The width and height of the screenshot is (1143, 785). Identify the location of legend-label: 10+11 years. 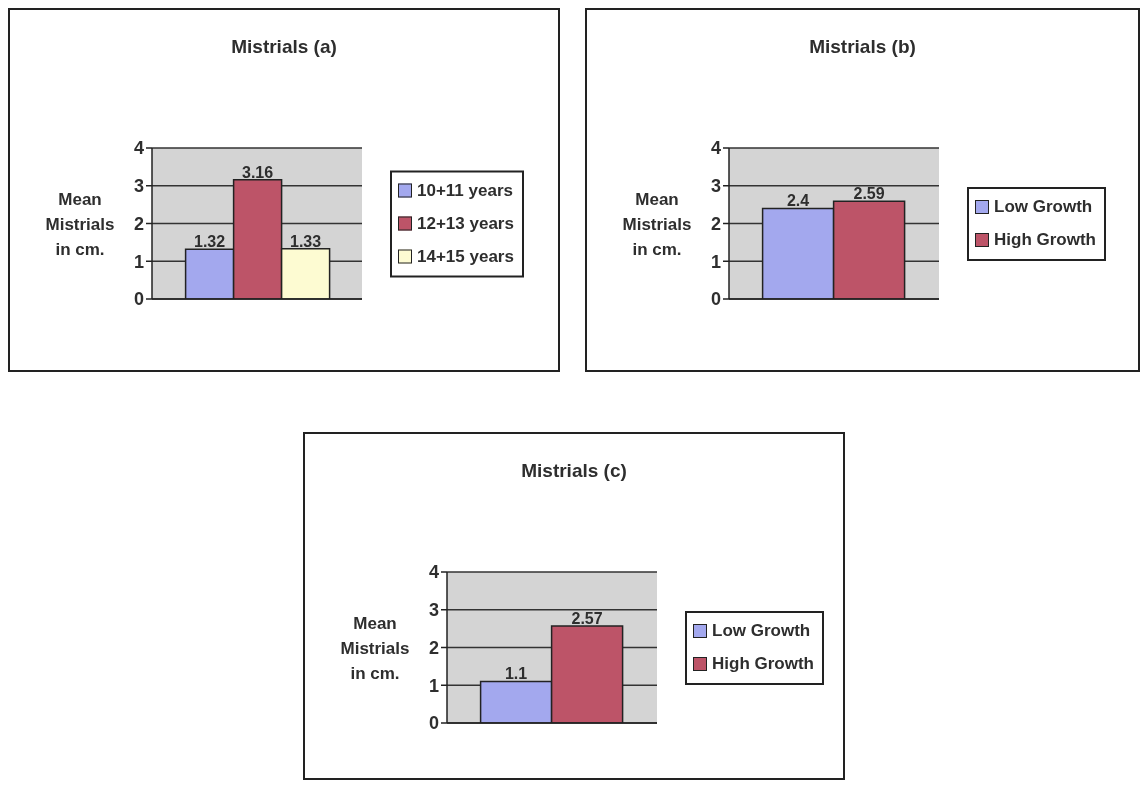
(465, 190).